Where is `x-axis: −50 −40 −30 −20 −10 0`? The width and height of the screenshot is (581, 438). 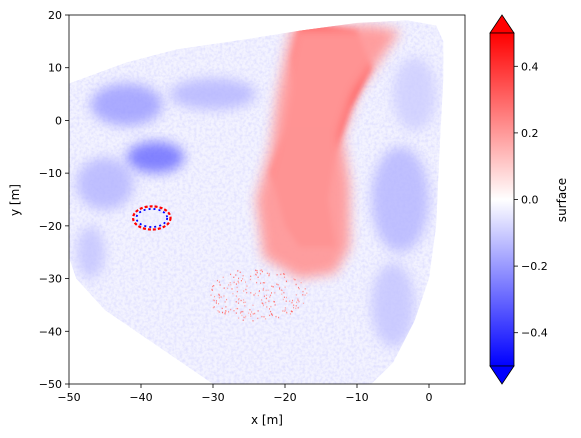
x-axis: −50 −40 −30 −20 −10 0 is located at coordinates (245, 394).